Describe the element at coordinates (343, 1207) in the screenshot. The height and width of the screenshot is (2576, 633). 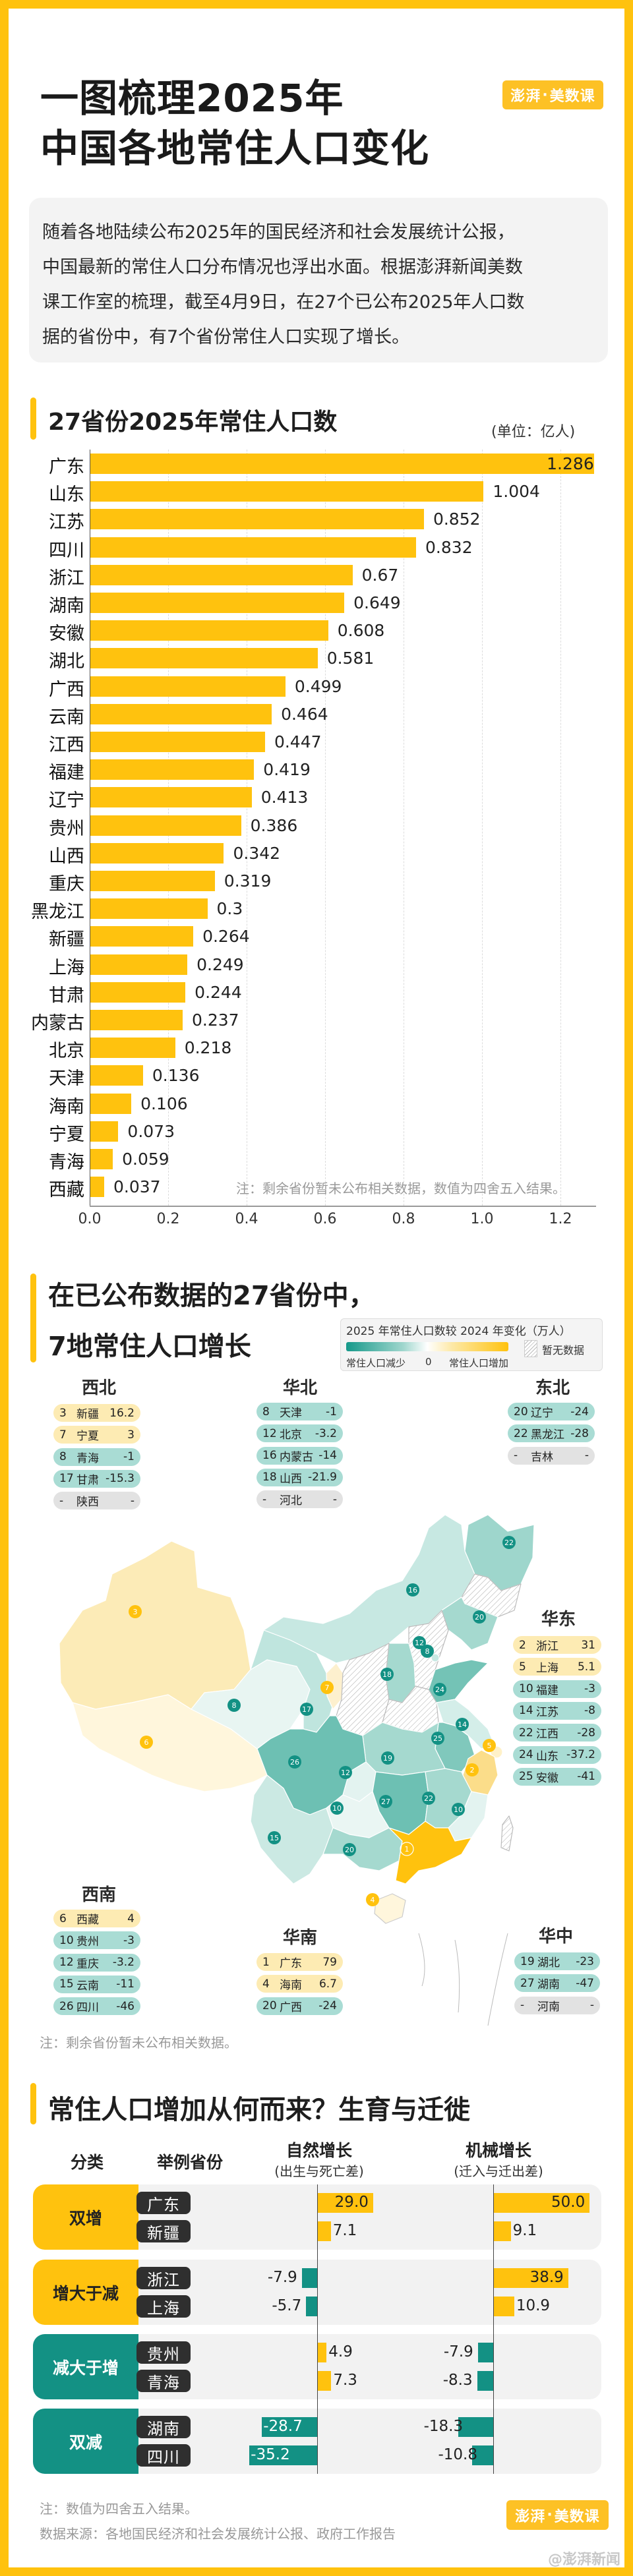
I see `x-axis-line` at that location.